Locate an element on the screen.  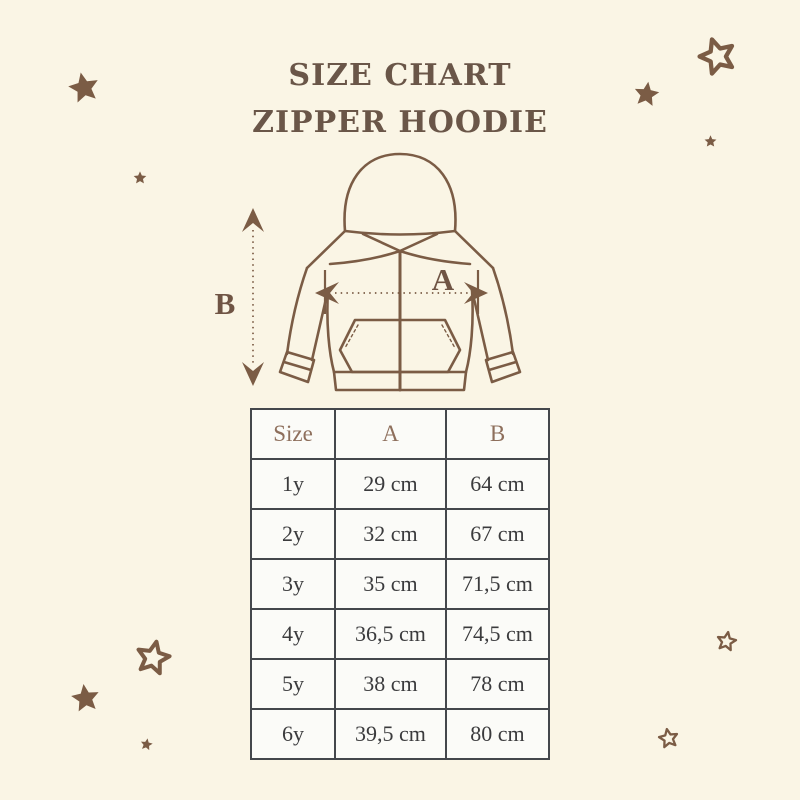
width-measure-arrow is located at coordinates (401, 292).